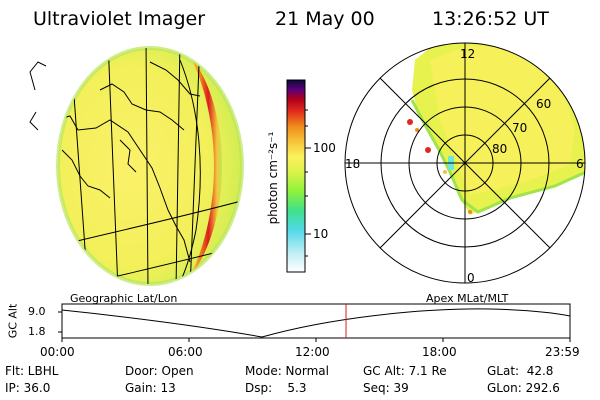  Describe the element at coordinates (467, 298) in the screenshot. I see `timeline-right-title: Apex MLat/MLT` at that location.